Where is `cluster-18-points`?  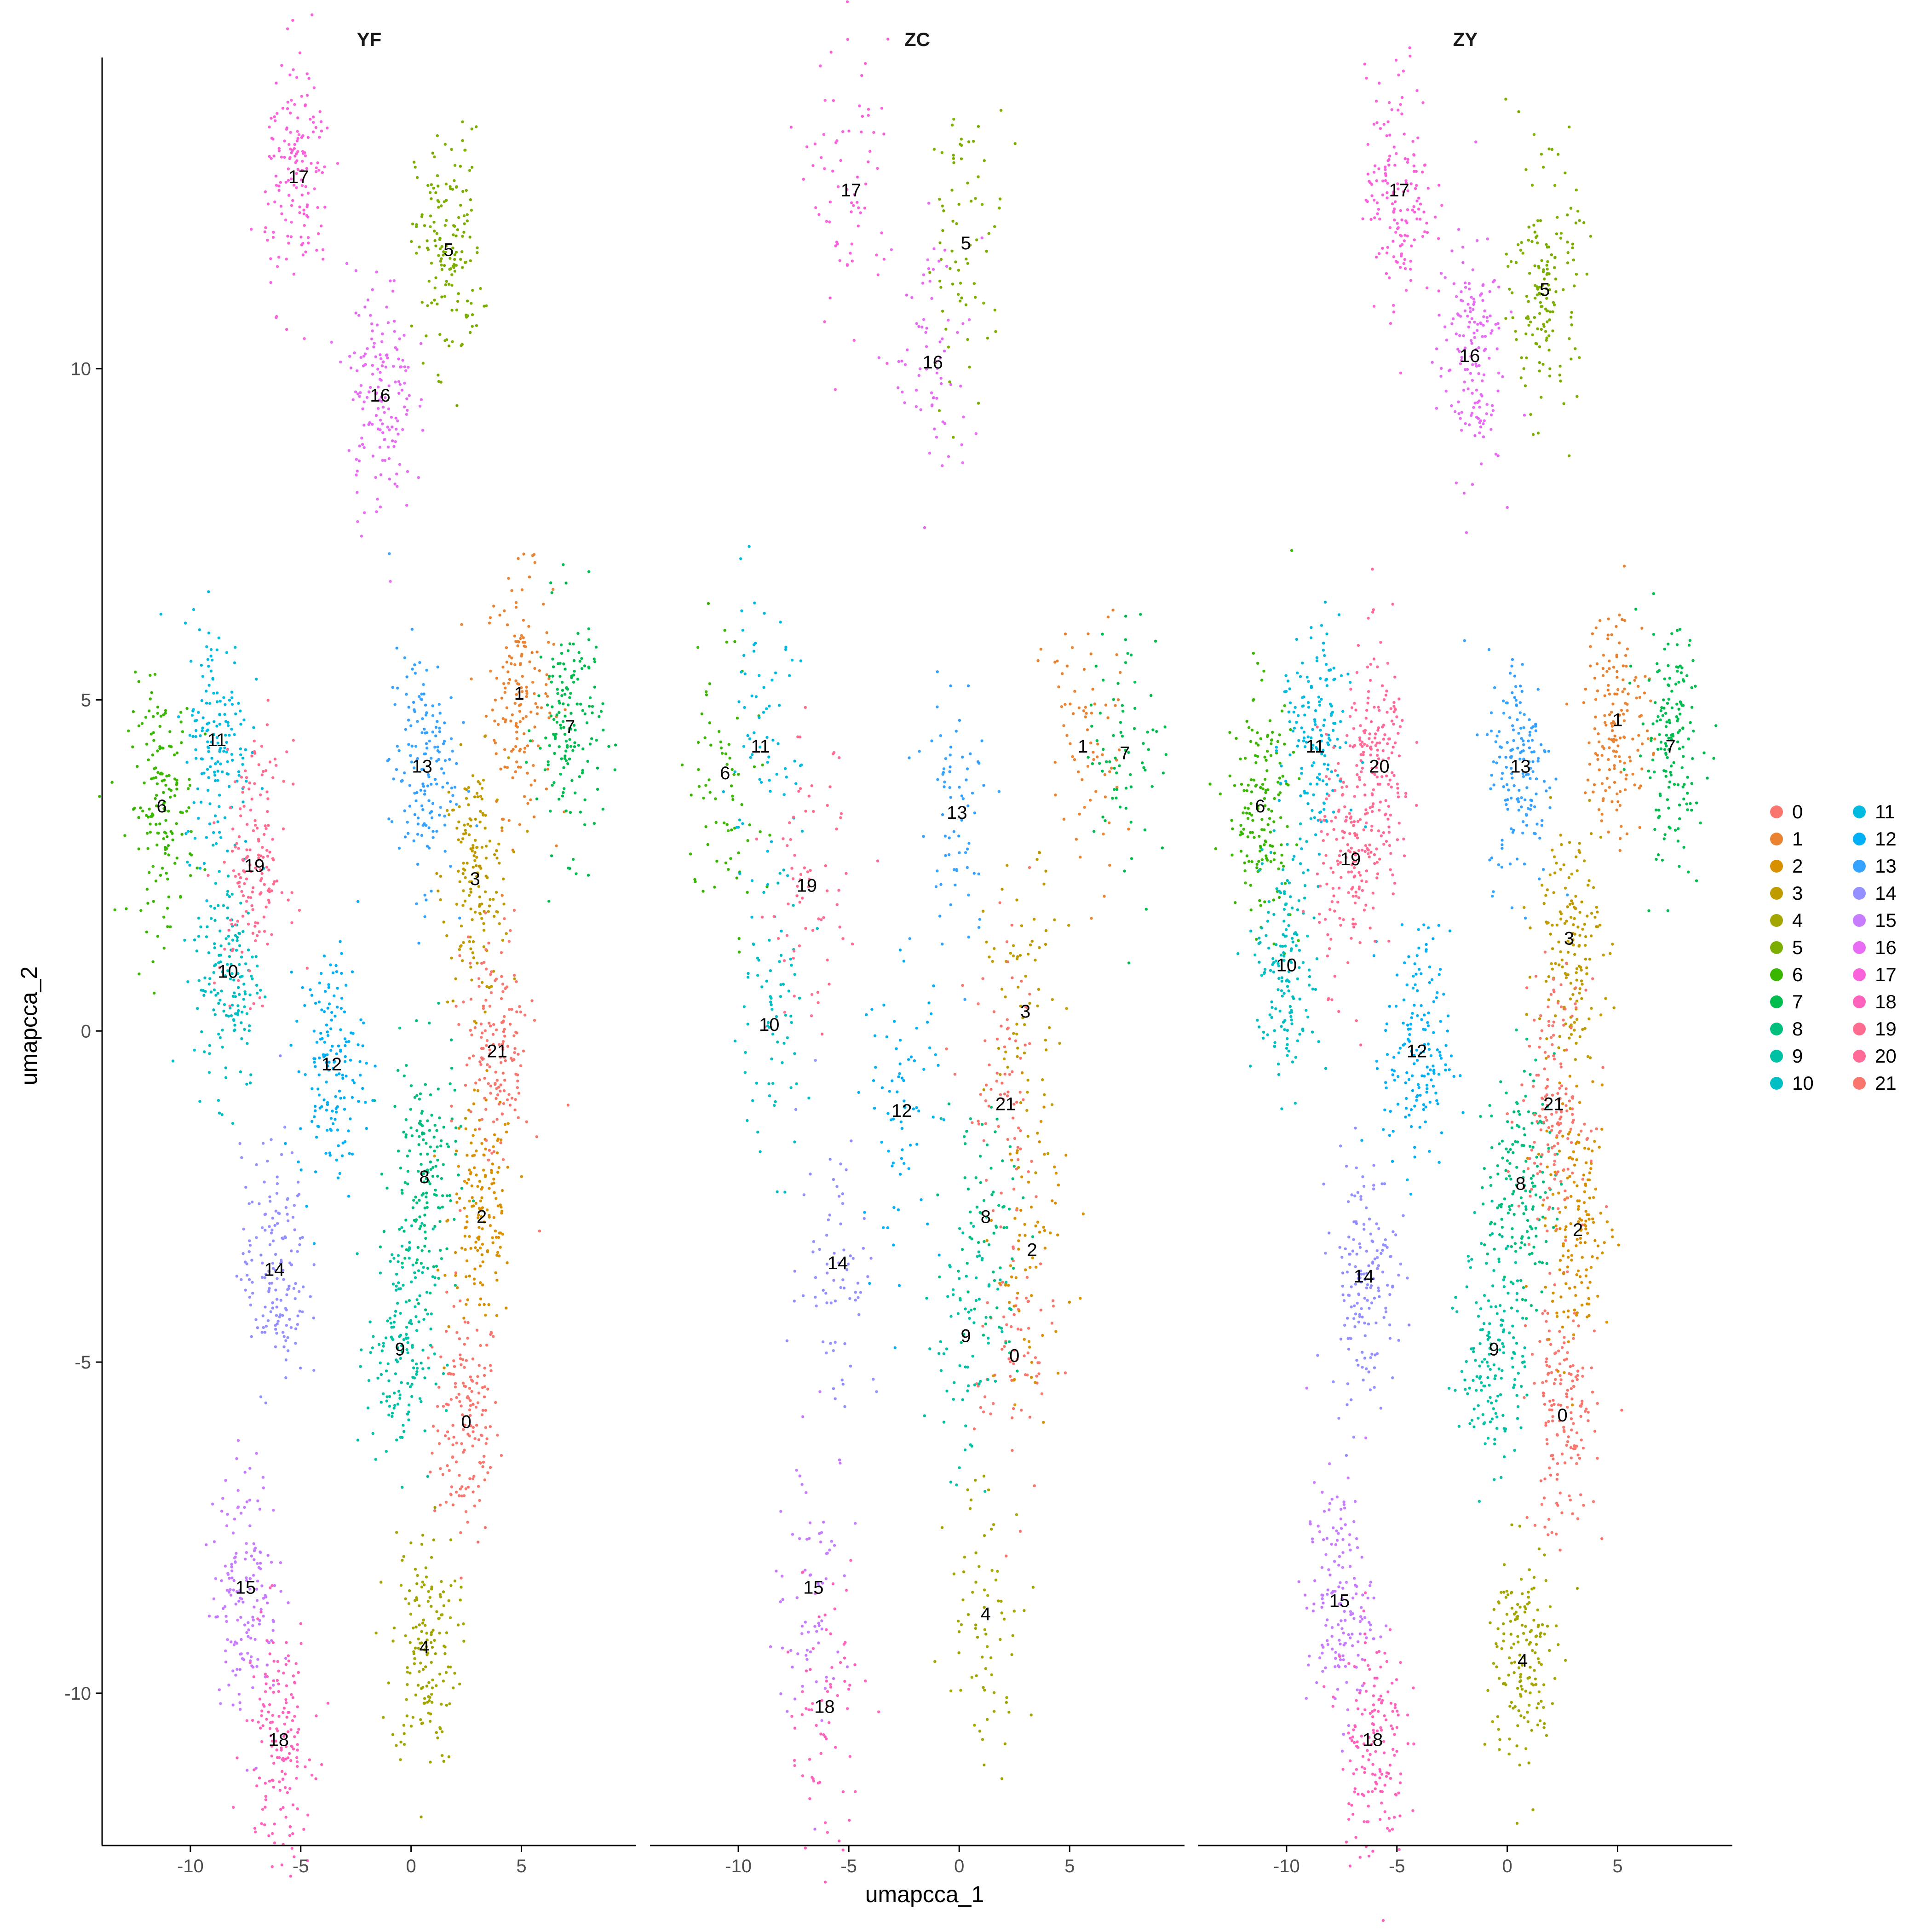 cluster-18-points is located at coordinates (833, 1721).